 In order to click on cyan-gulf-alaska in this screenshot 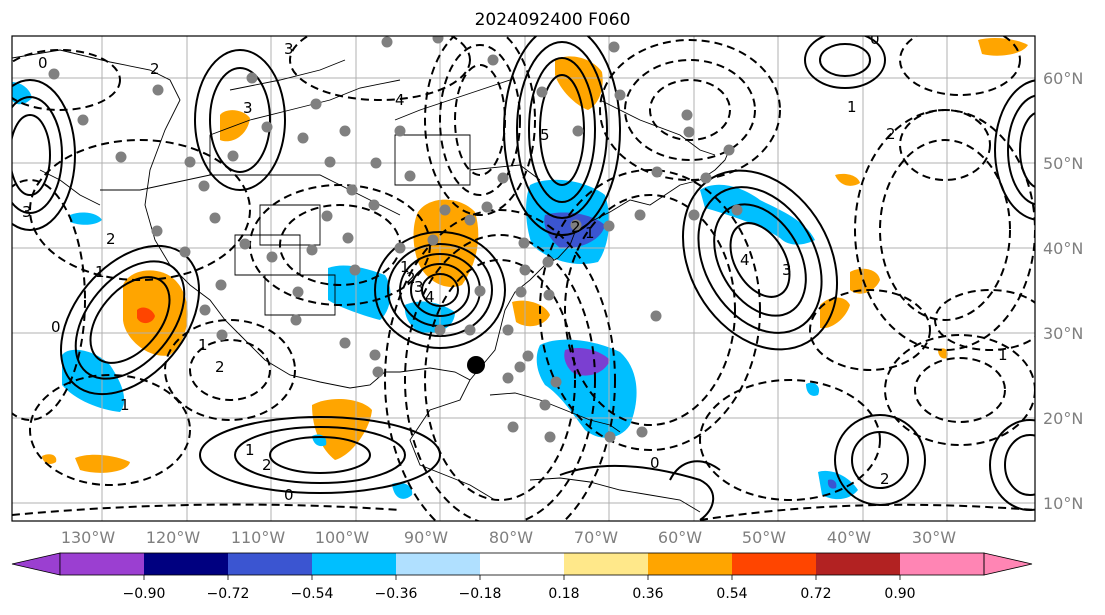, I will do `click(22, 93)`.